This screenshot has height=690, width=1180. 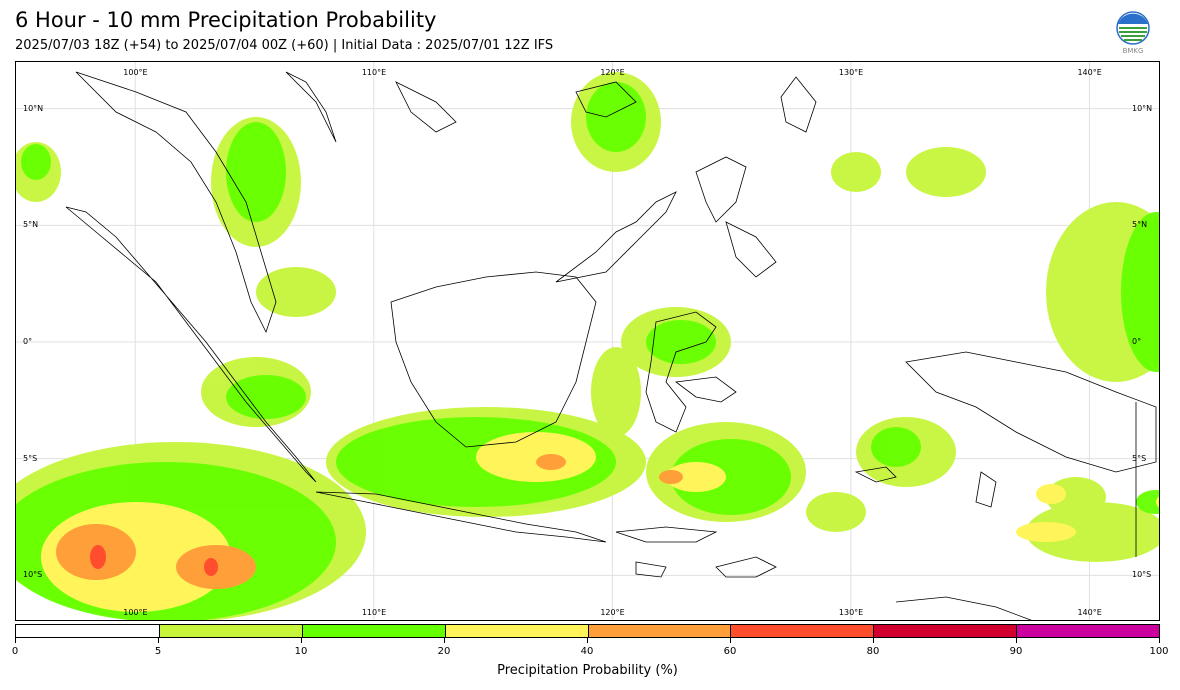 What do you see at coordinates (226, 20) in the screenshot?
I see `map-title: 6 Hour - 10 mm Precipitation Probability` at bounding box center [226, 20].